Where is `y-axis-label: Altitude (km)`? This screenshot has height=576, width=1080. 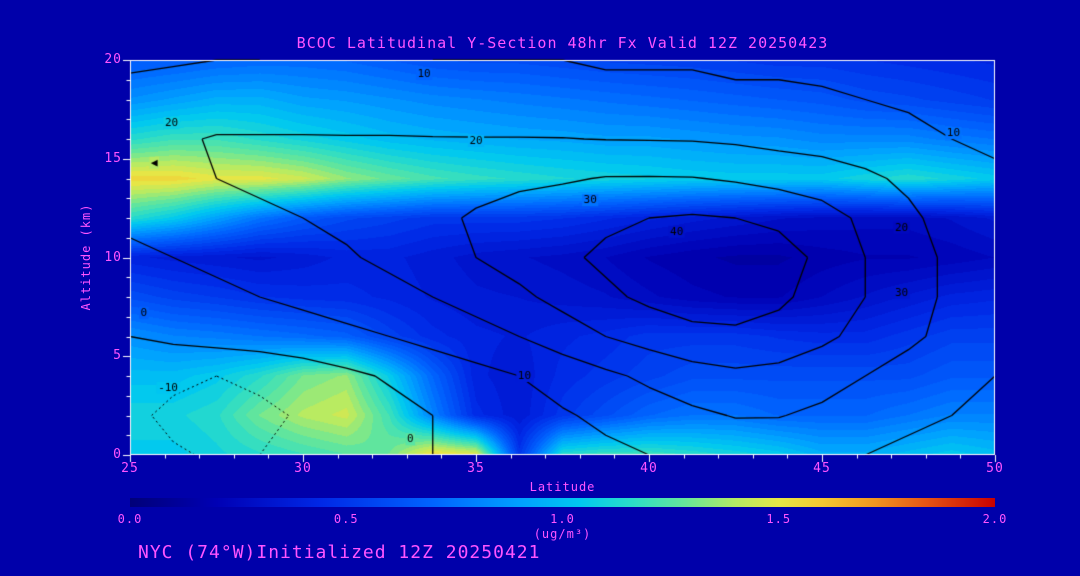
y-axis-label: Altitude (km) is located at coordinates (86, 257).